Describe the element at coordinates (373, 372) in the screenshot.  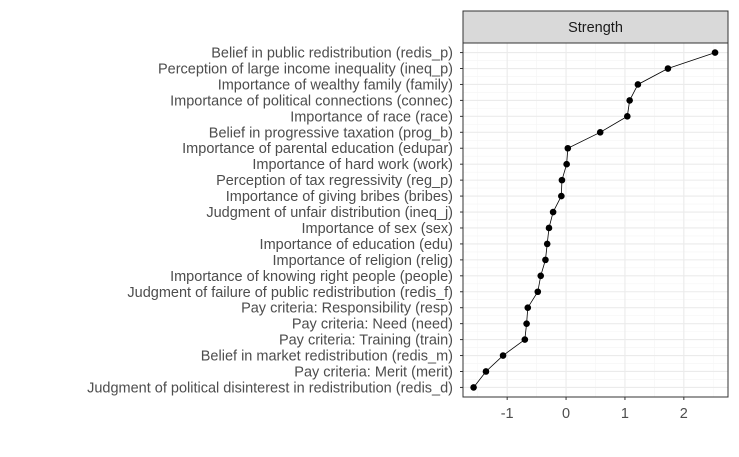
I see `y-tick-label: Pay criteria: Merit (merit)` at that location.